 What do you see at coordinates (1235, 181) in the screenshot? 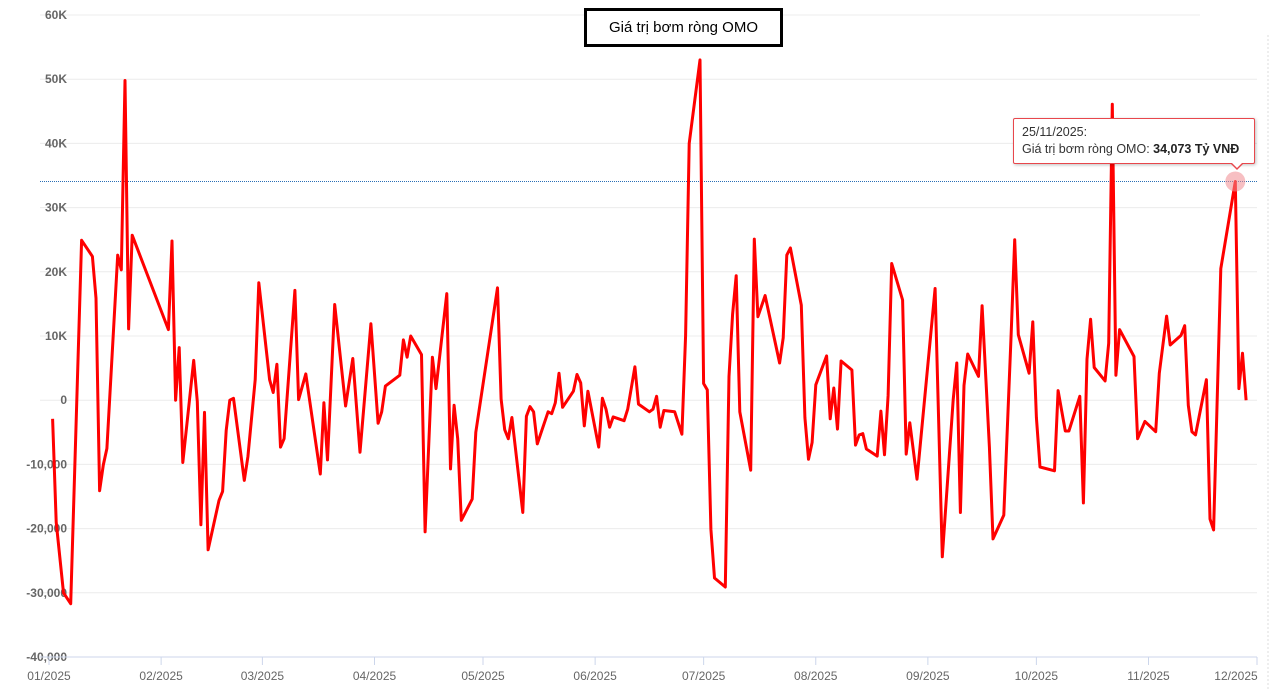
I see `highlight-marker` at bounding box center [1235, 181].